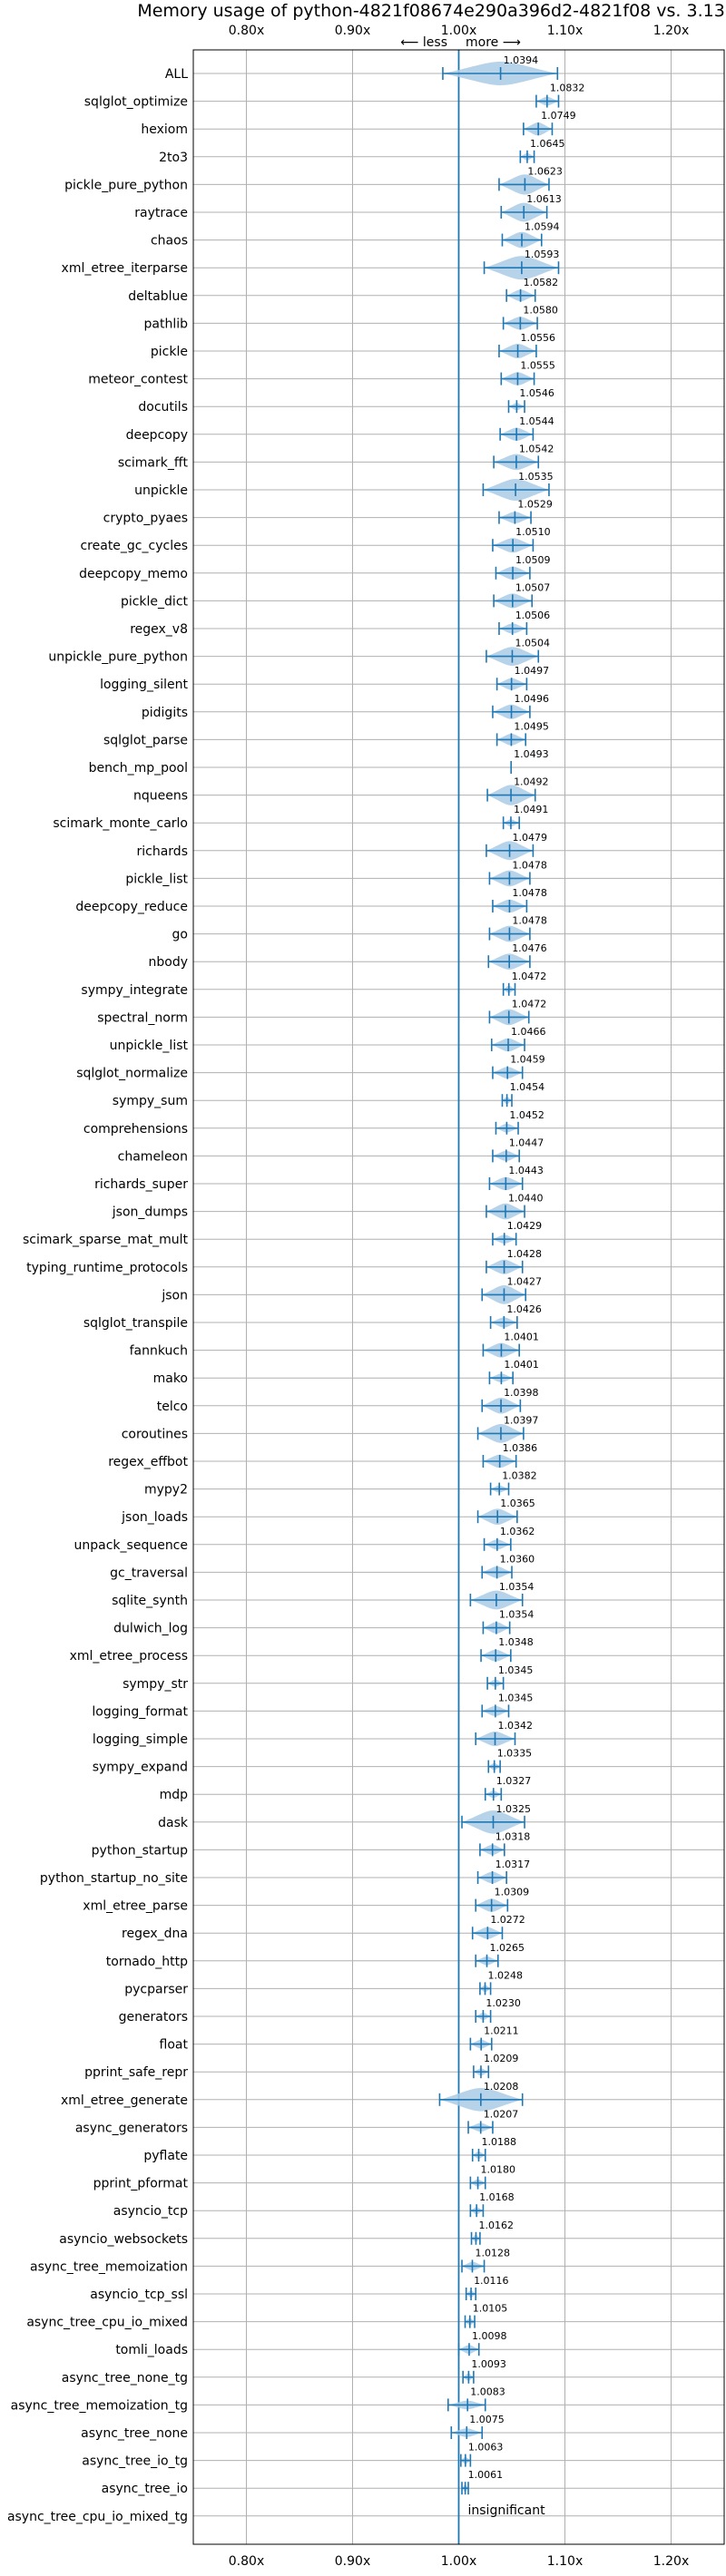 The height and width of the screenshot is (2576, 726). Describe the element at coordinates (487, 2419) in the screenshot. I see `value-label: 1.0075` at that location.